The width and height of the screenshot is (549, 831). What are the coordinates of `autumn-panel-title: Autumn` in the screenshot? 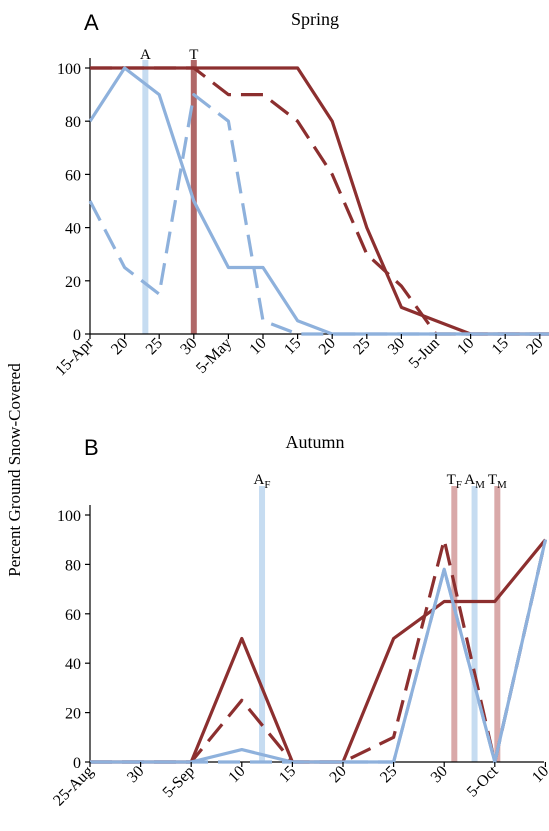 It's located at (314, 442).